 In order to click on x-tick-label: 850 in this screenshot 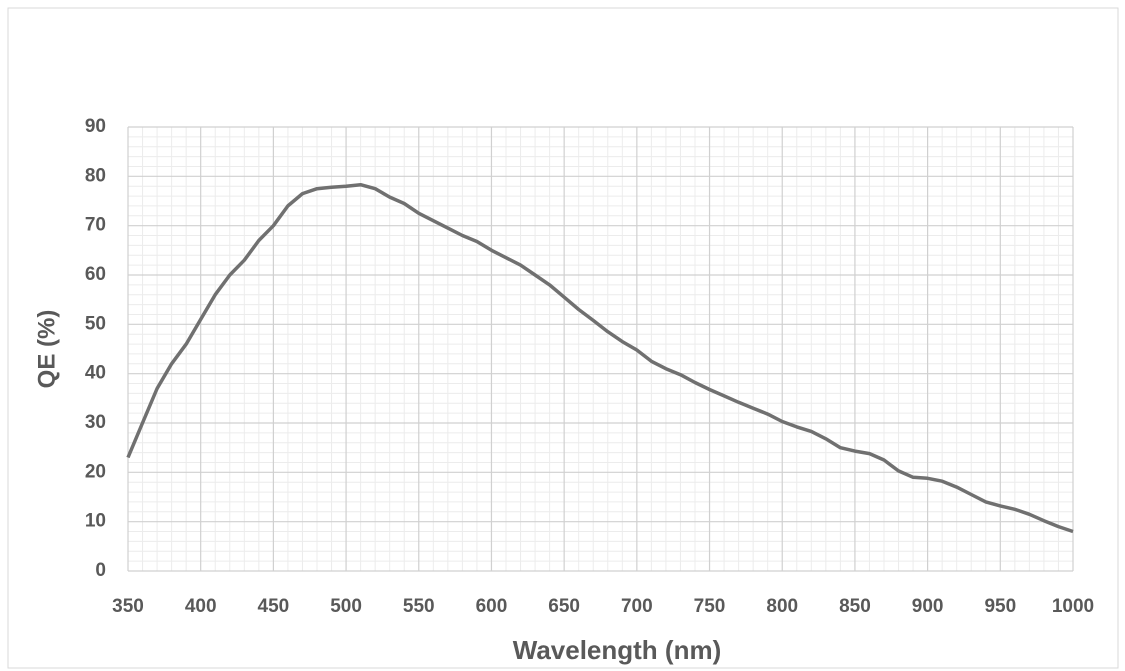, I will do `click(855, 606)`.